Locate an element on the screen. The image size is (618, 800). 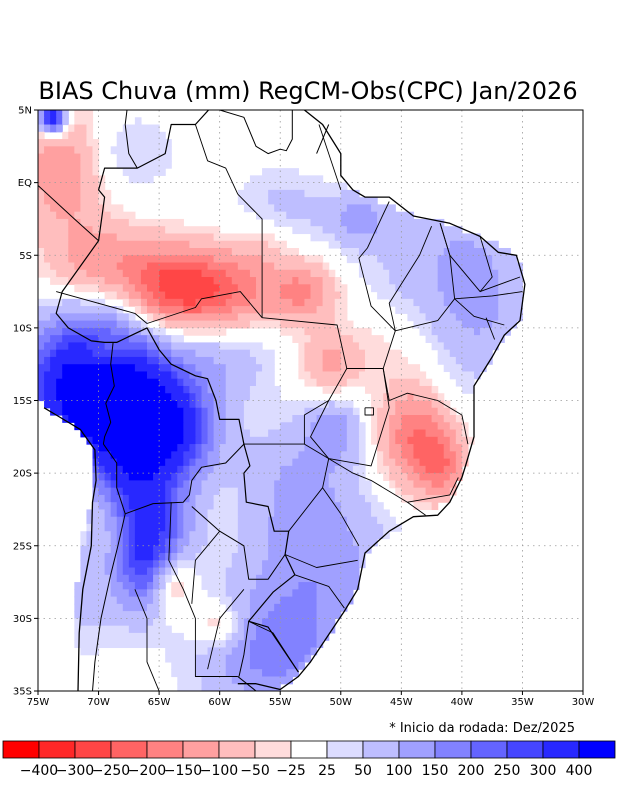
x-tick-label: 30W is located at coordinates (583, 702).